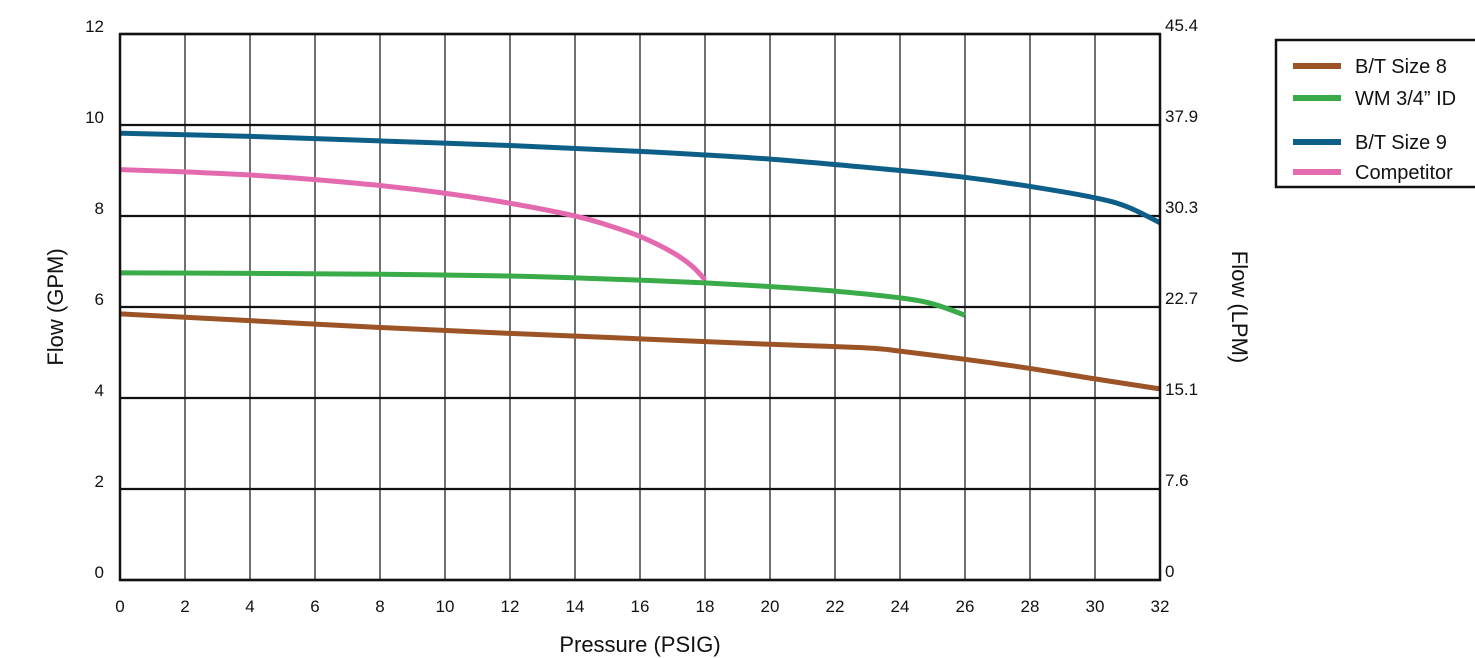 This screenshot has height=658, width=1475. Describe the element at coordinates (99, 208) in the screenshot. I see `y-tick-label: 8` at that location.